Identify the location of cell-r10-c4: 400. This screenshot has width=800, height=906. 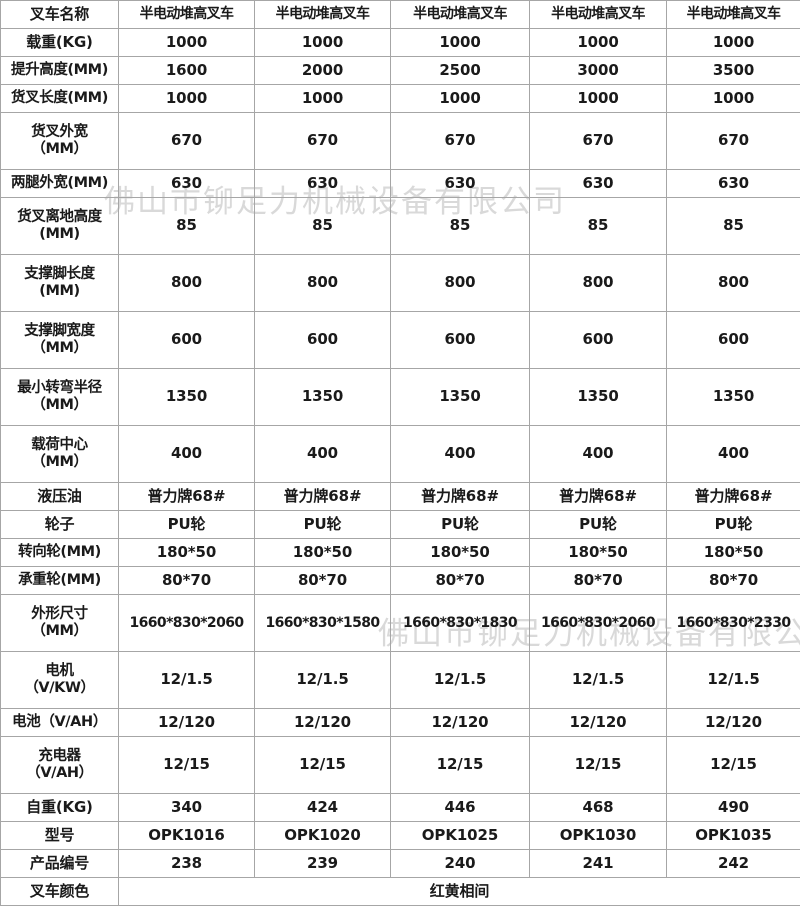
(598, 454).